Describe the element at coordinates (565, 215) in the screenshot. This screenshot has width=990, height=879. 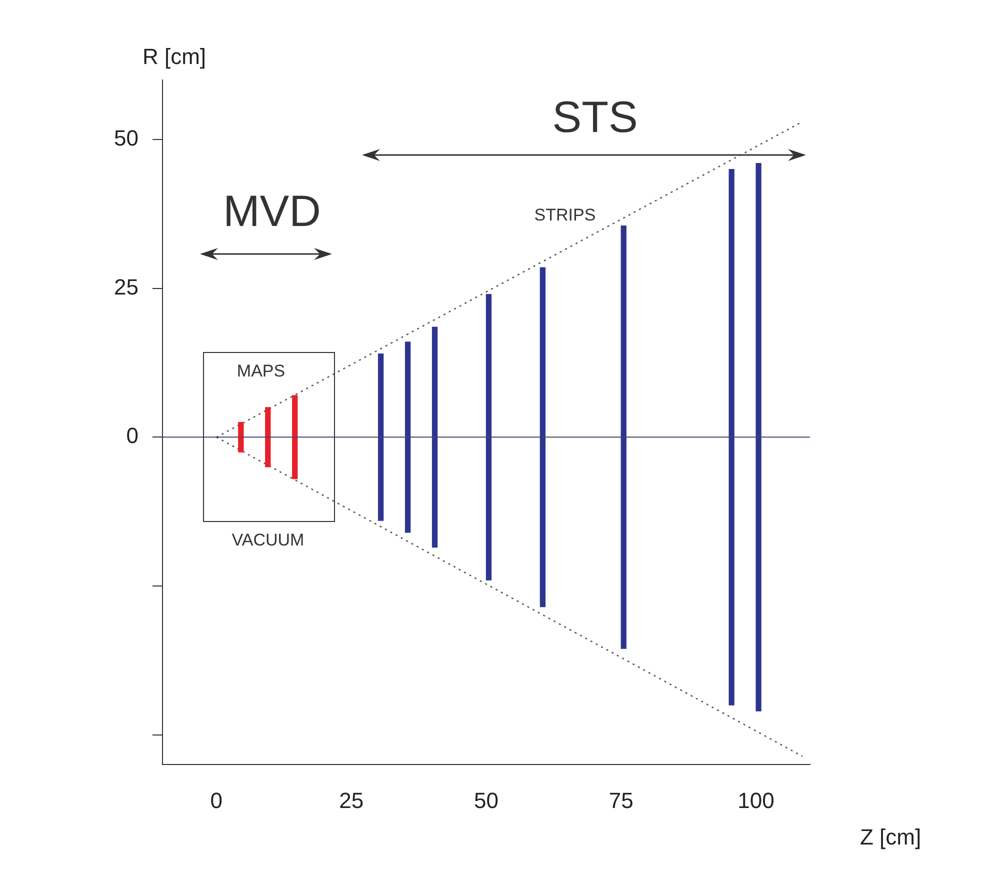
I see `annotation: STRIPS` at that location.